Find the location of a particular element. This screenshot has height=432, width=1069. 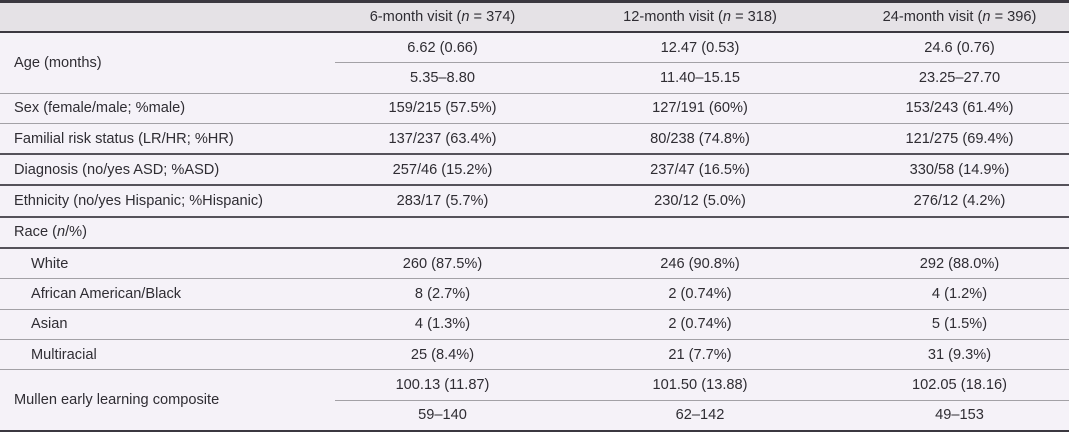

cell-white-12mo: 246 (90.8%) is located at coordinates (700, 263).